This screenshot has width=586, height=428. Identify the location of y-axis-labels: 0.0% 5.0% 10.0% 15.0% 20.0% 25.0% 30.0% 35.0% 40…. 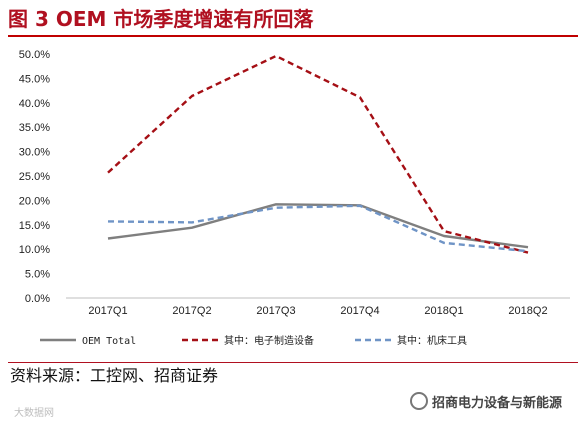
(34, 177).